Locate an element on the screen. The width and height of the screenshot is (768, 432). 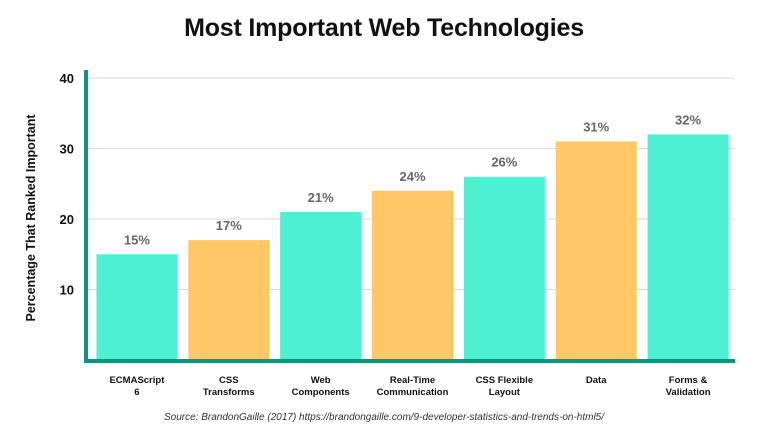
x-tick-label-line: CSS is located at coordinates (229, 380).